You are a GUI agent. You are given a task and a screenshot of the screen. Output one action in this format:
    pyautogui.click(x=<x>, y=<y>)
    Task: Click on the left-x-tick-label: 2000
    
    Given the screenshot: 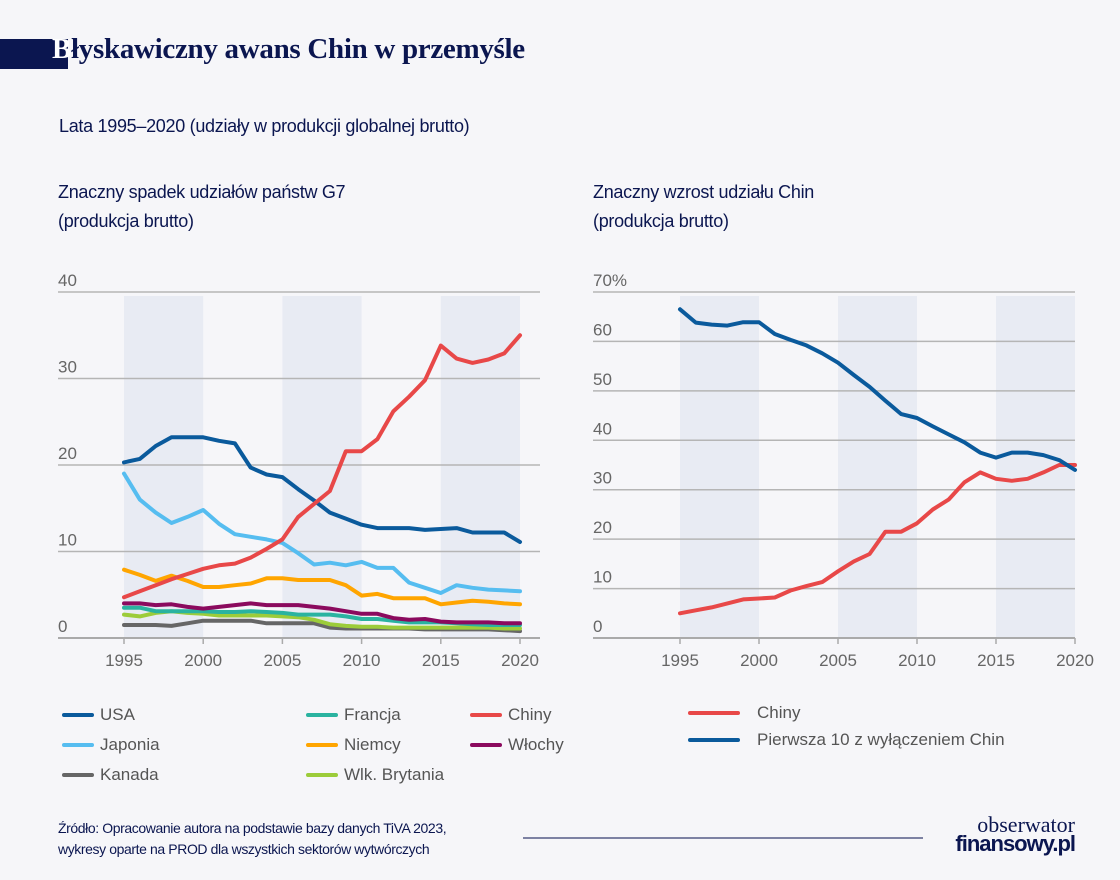 What is the action you would take?
    pyautogui.click(x=203, y=660)
    